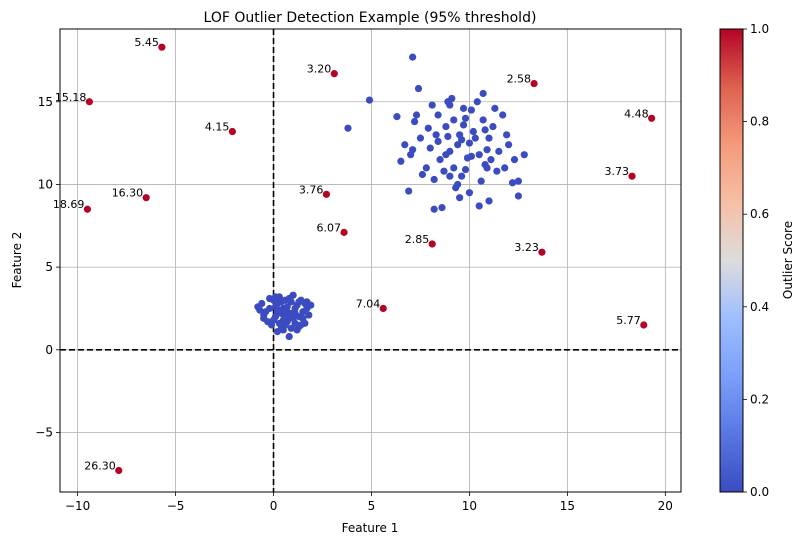  What do you see at coordinates (526, 247) in the screenshot?
I see `outlier-score-label: 3.23` at bounding box center [526, 247].